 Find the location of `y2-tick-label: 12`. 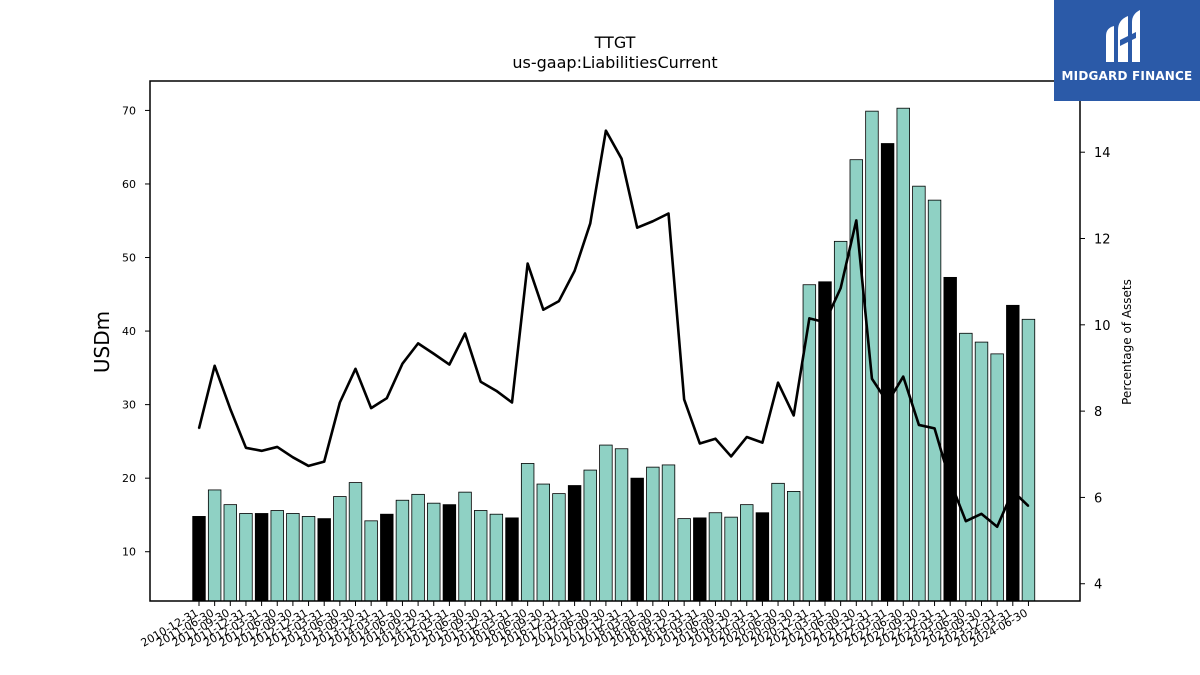

y2-tick-label: 12 is located at coordinates (1102, 240).